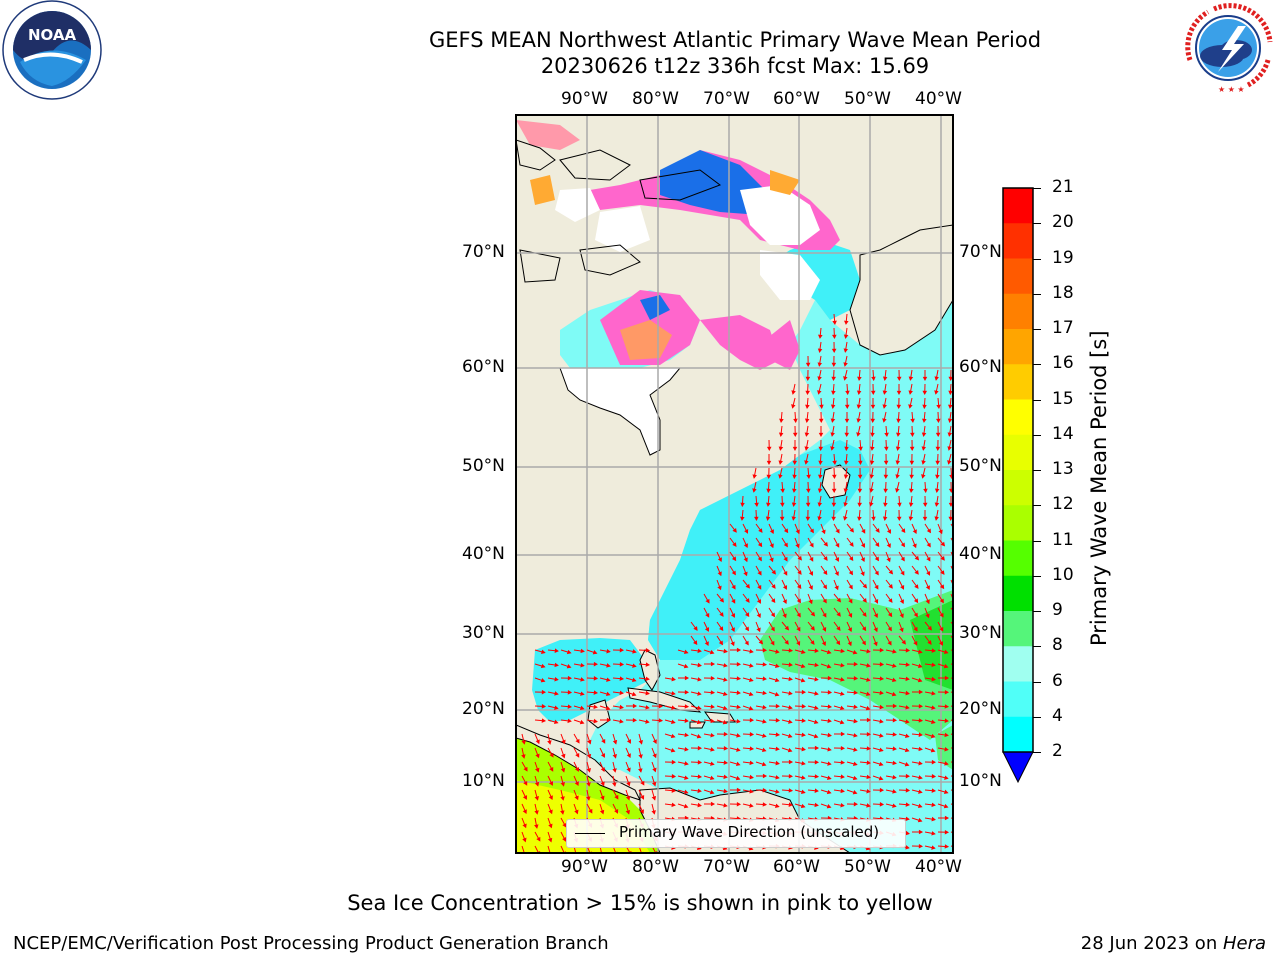 The width and height of the screenshot is (1280, 960). What do you see at coordinates (1037, 647) in the screenshot?
I see `colorbar-tick` at bounding box center [1037, 647].